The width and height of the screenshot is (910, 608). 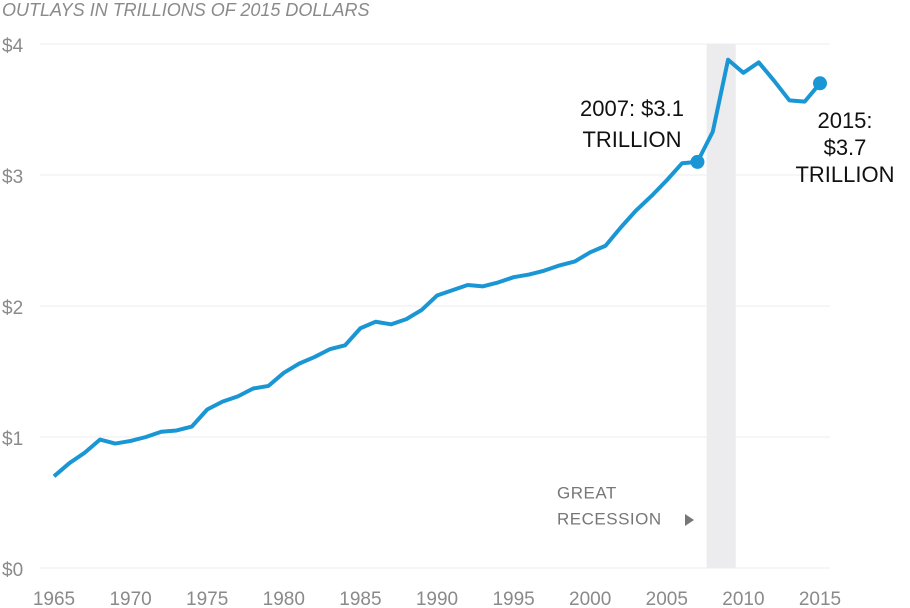 What do you see at coordinates (844, 120) in the screenshot?
I see `annotation: 2015:` at bounding box center [844, 120].